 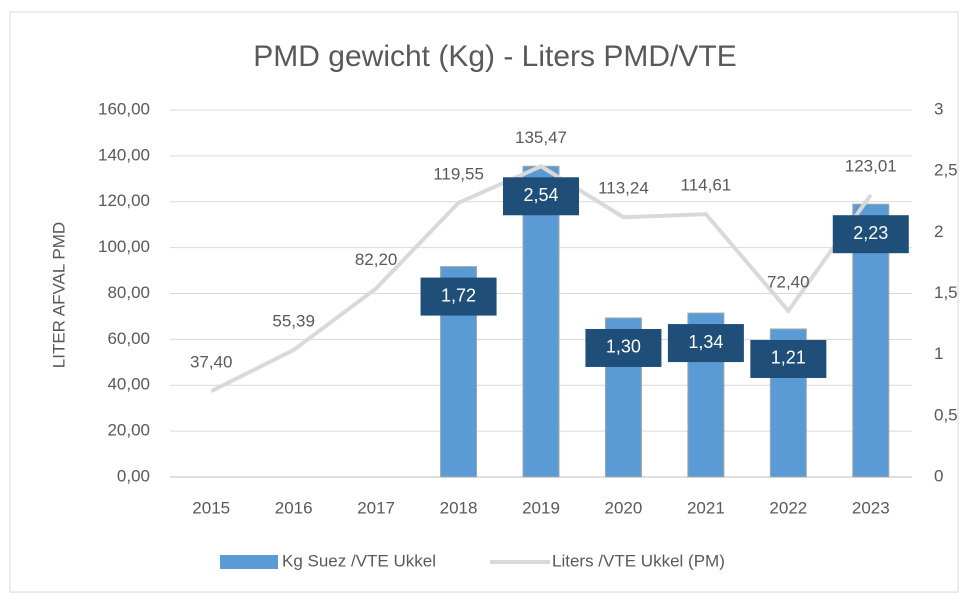 I want to click on x-tick-label: 2015, so click(x=211, y=507).